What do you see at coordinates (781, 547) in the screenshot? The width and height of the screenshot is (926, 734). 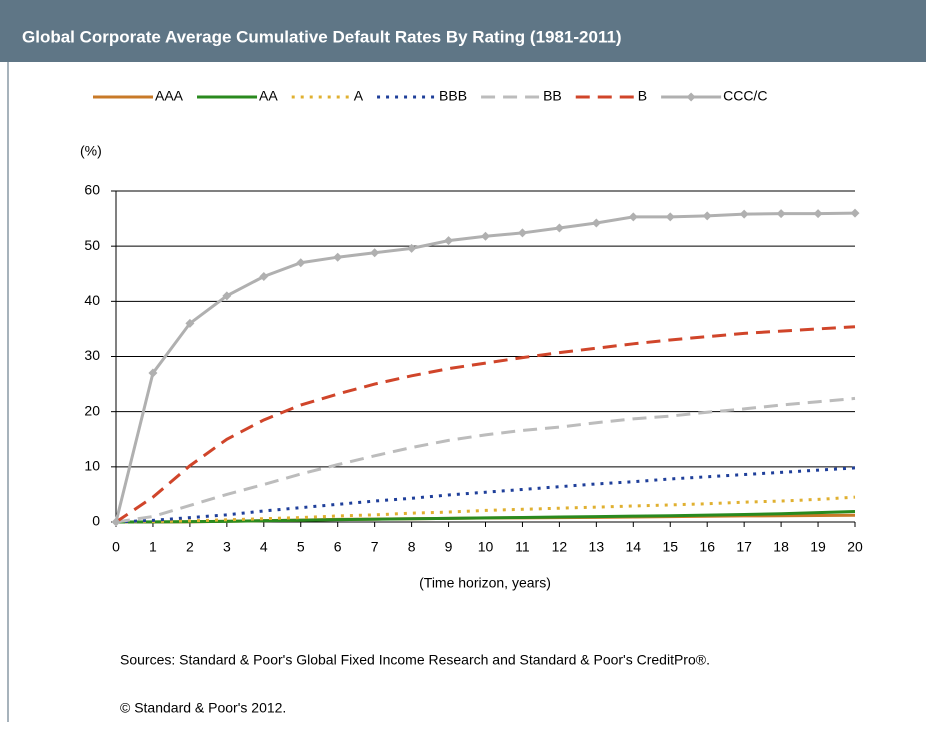 I see `x-tick-label: 18` at bounding box center [781, 547].